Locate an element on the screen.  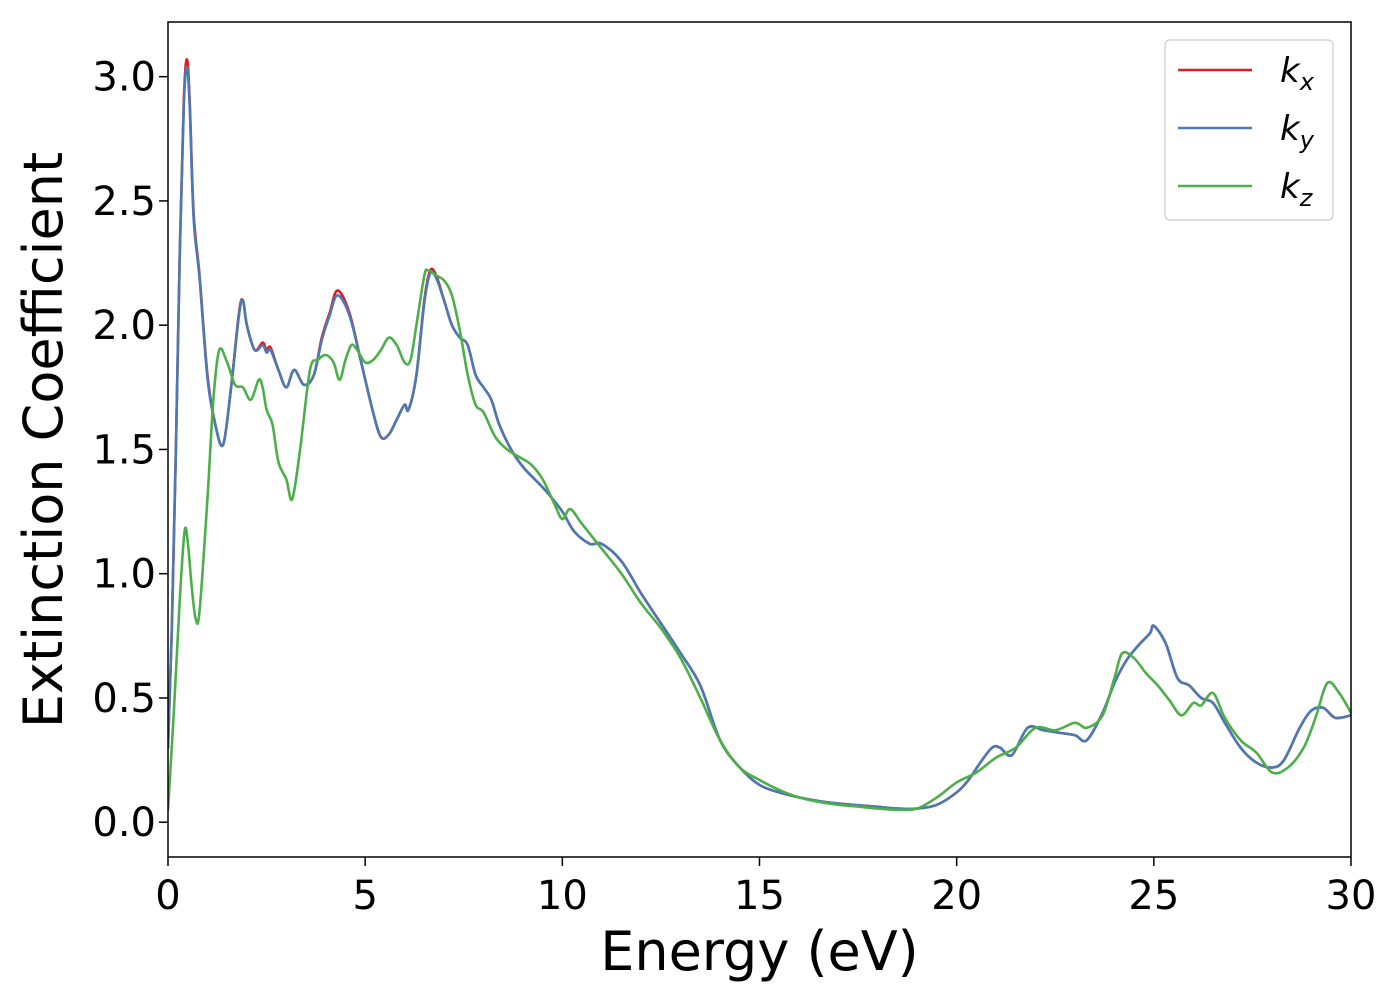
x-tick-label: 25 is located at coordinates (1153, 896).